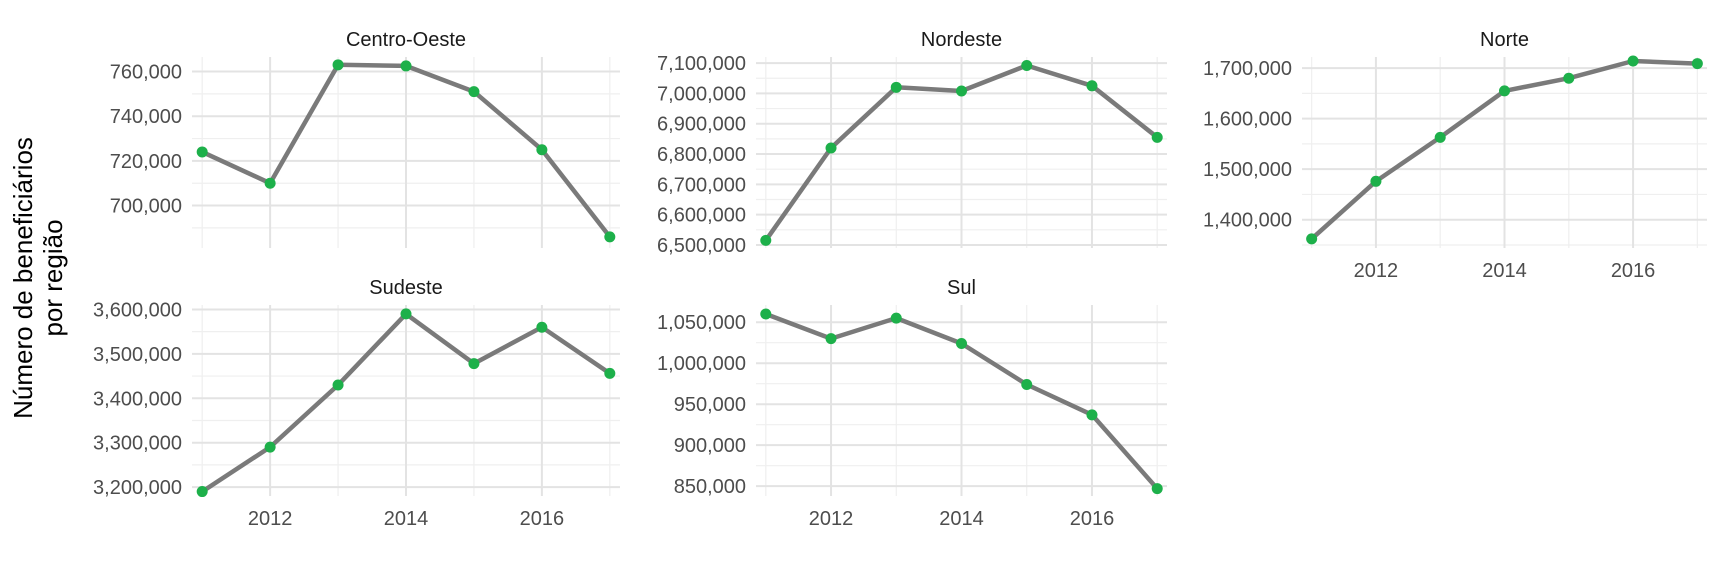 This screenshot has width=1728, height=576. Describe the element at coordinates (701, 323) in the screenshot. I see `y-tick-label: 1,050,000` at that location.